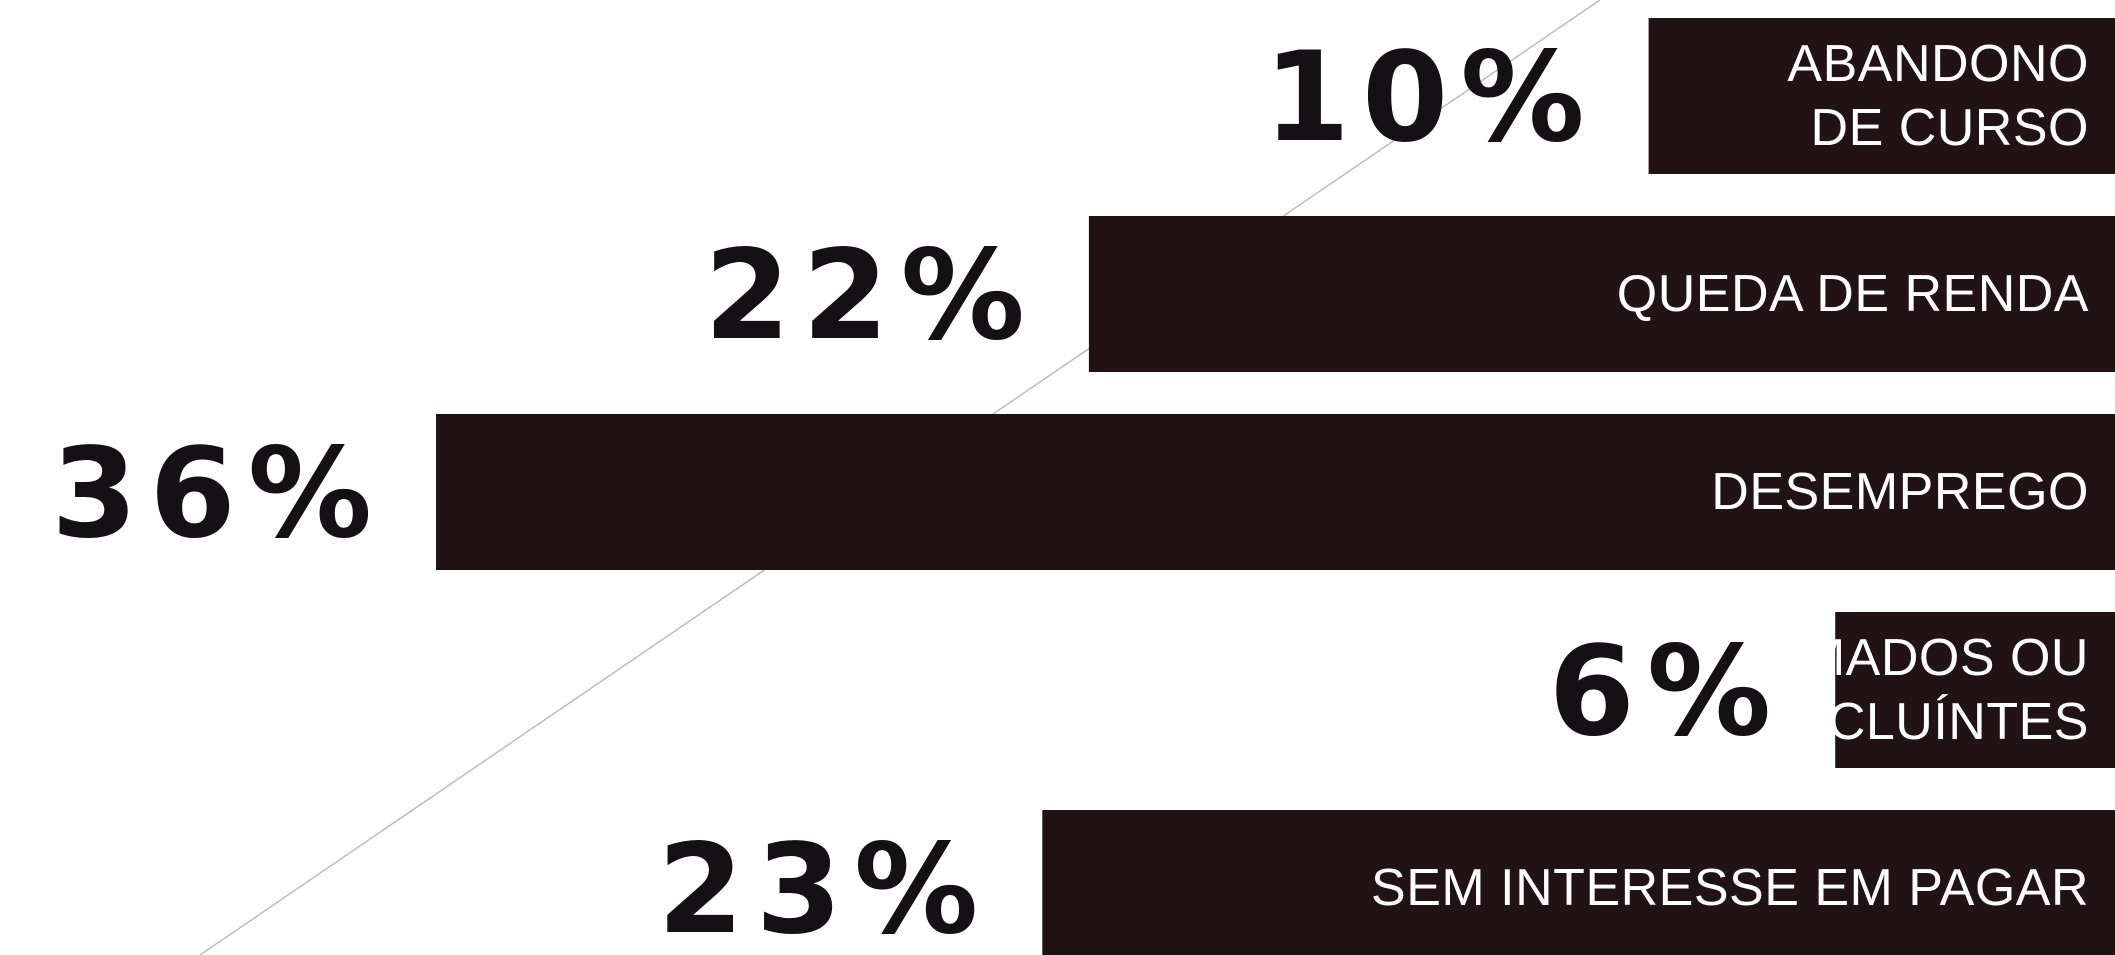 This screenshot has height=955, width=2115. What do you see at coordinates (823, 886) in the screenshot?
I see `bar-5-value-label: 23%` at bounding box center [823, 886].